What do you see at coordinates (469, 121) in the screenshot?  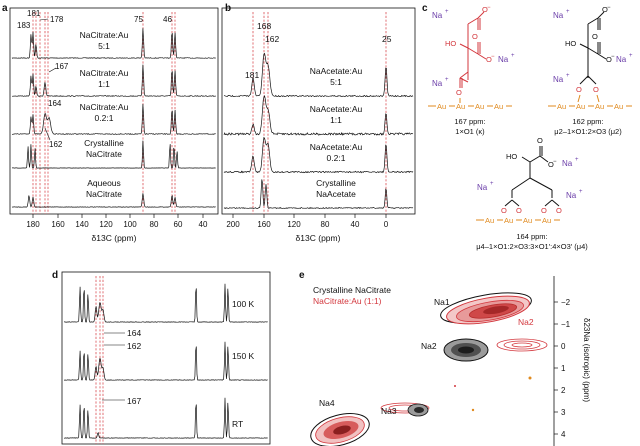 I see `kappa-ppm: 167 ppm:` at bounding box center [469, 121].